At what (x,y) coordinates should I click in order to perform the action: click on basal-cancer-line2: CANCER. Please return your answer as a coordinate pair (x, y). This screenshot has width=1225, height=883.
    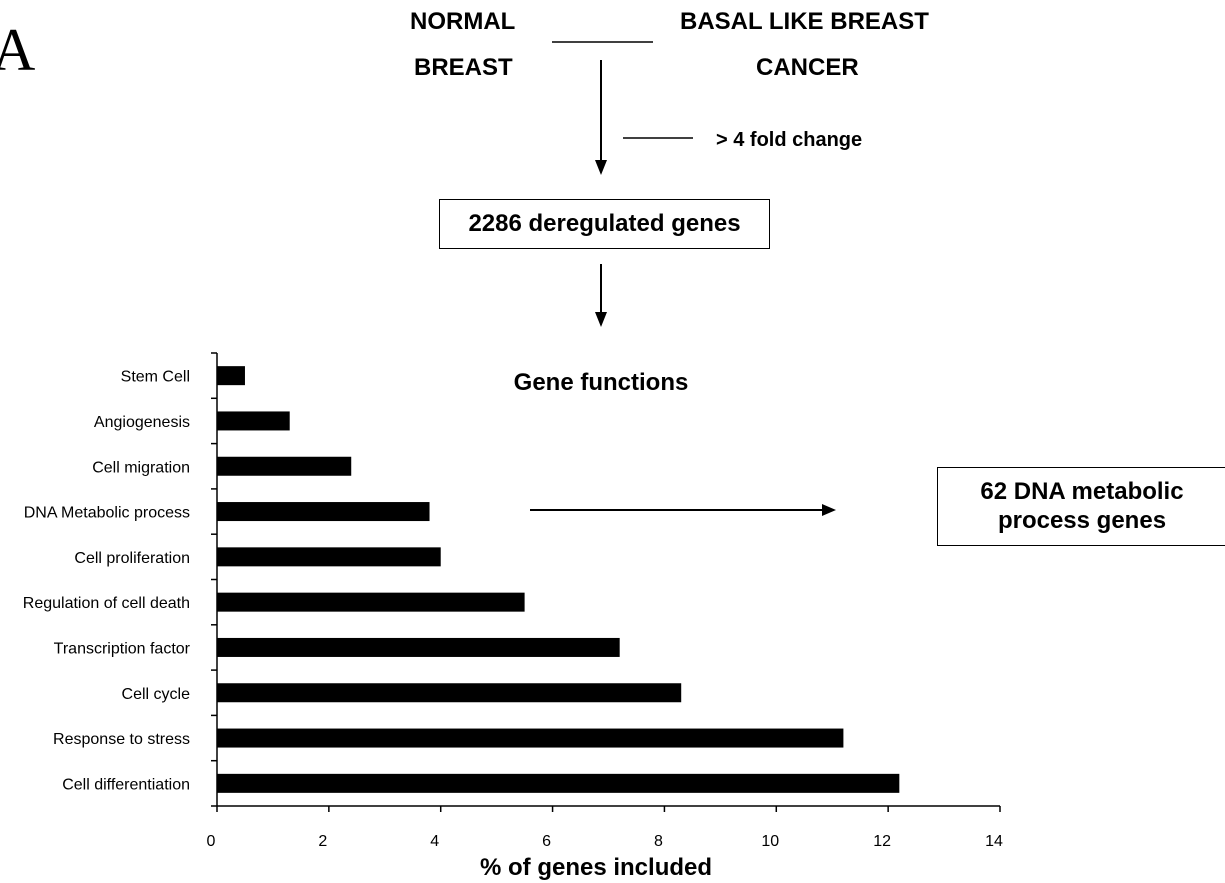
    Looking at the image, I should click on (807, 67).